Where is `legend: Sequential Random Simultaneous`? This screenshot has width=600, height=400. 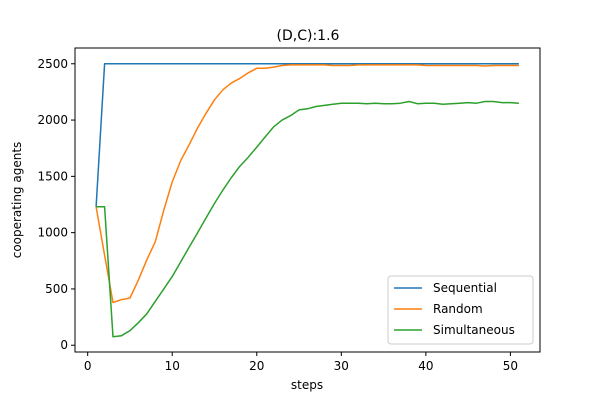 legend: Sequential Random Simultaneous is located at coordinates (460, 310).